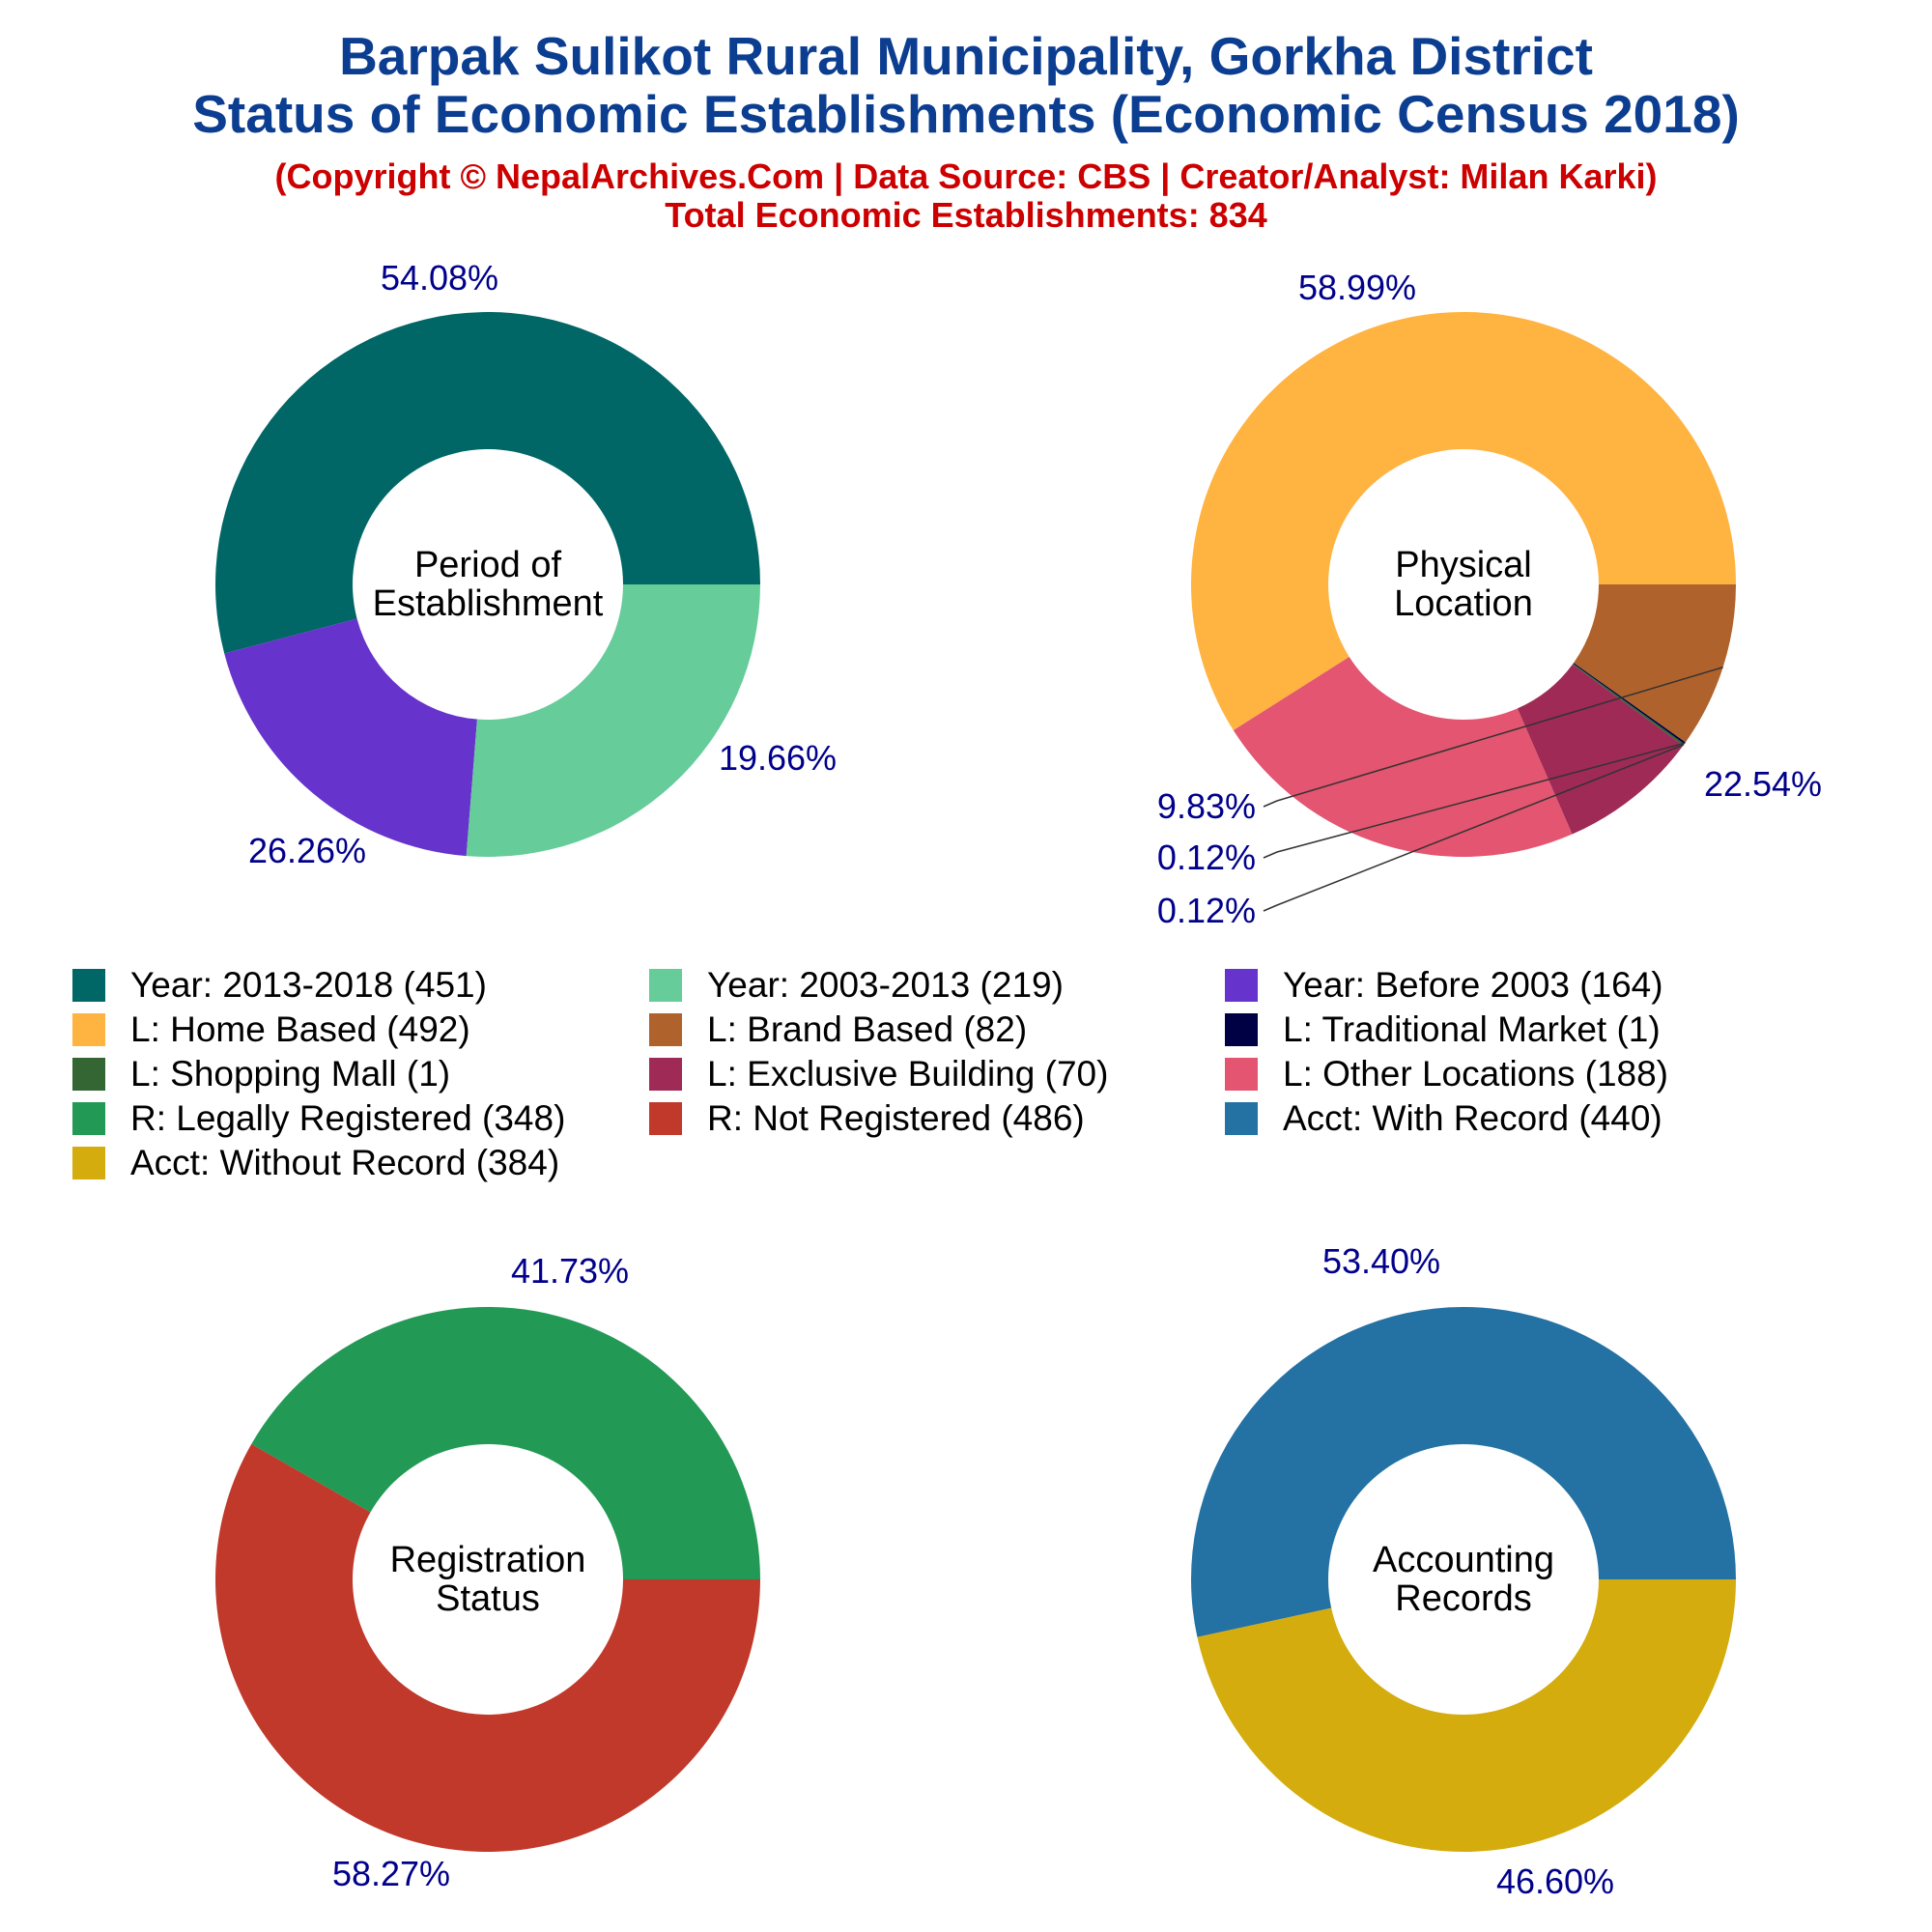 This screenshot has width=1932, height=1932. I want to click on slice-percent-label: 19.66%, so click(778, 758).